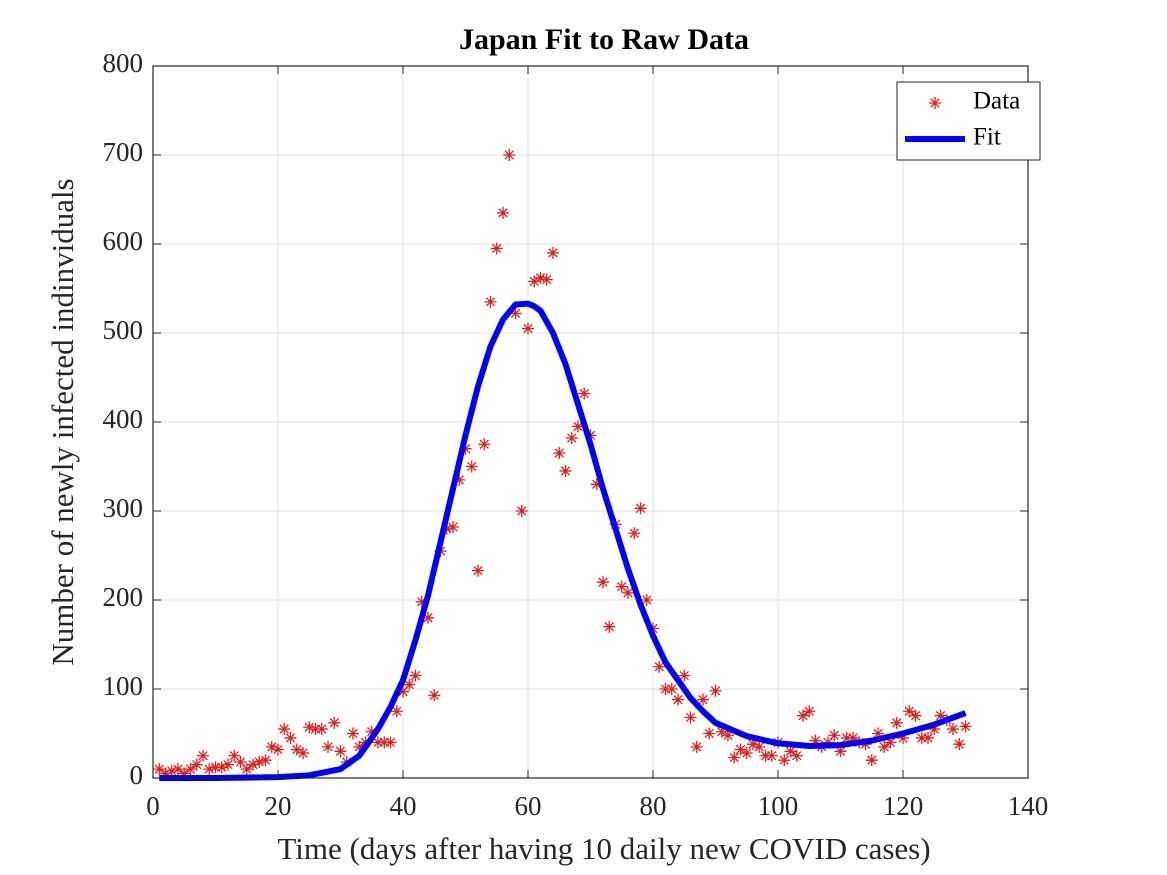  What do you see at coordinates (123, 686) in the screenshot?
I see `y-tick-label: 100` at bounding box center [123, 686].